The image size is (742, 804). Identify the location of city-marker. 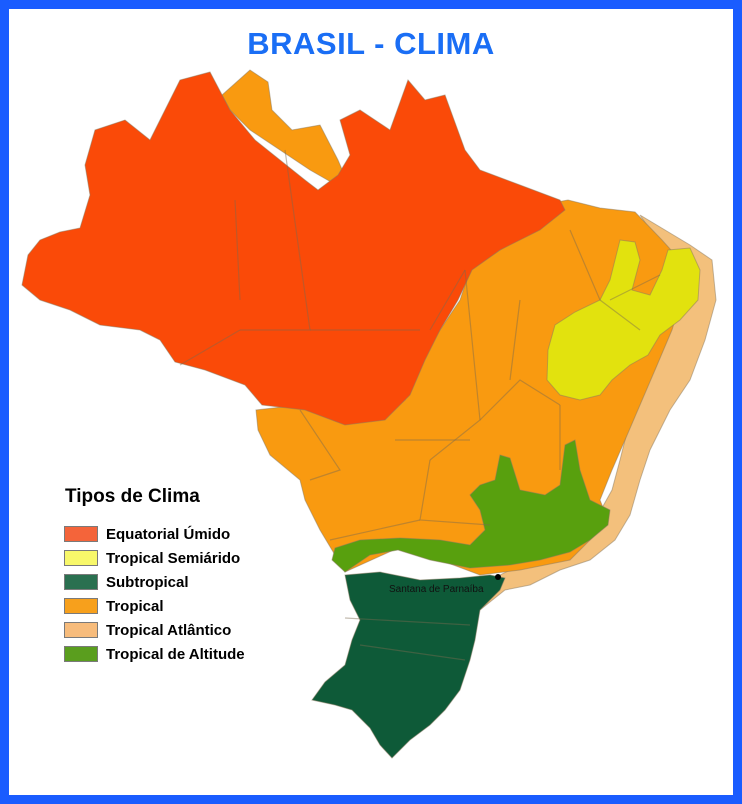
(498, 577).